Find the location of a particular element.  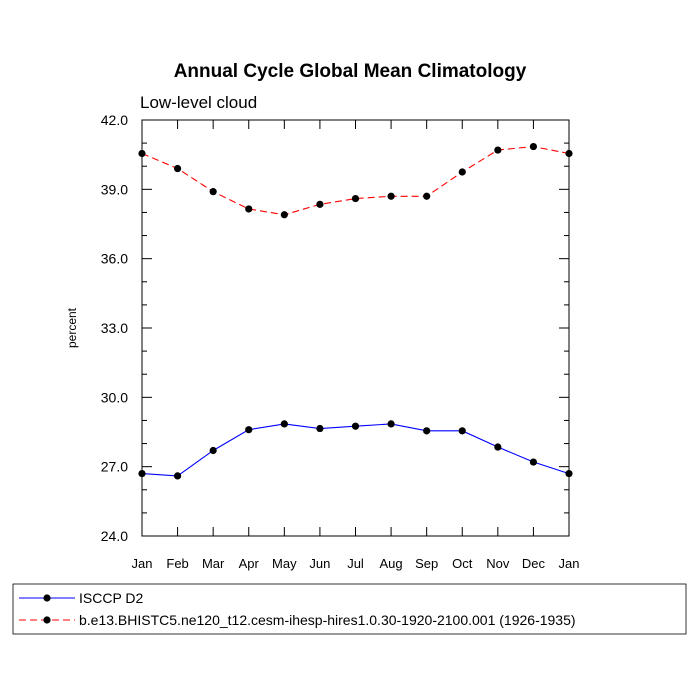

y-tick-label: 39.0 is located at coordinates (114, 189).